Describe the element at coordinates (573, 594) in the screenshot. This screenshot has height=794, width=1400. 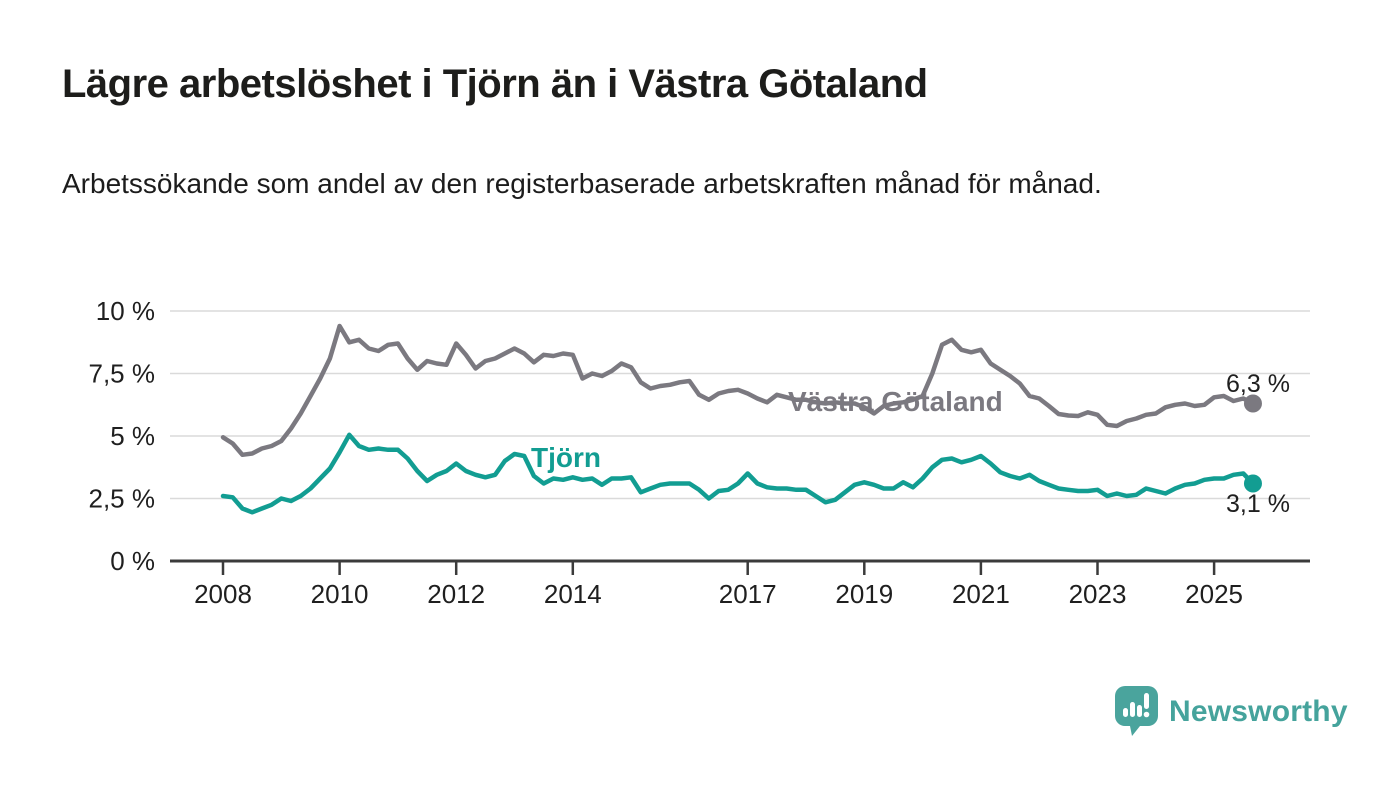
I see `x-tick-label: 2014` at that location.